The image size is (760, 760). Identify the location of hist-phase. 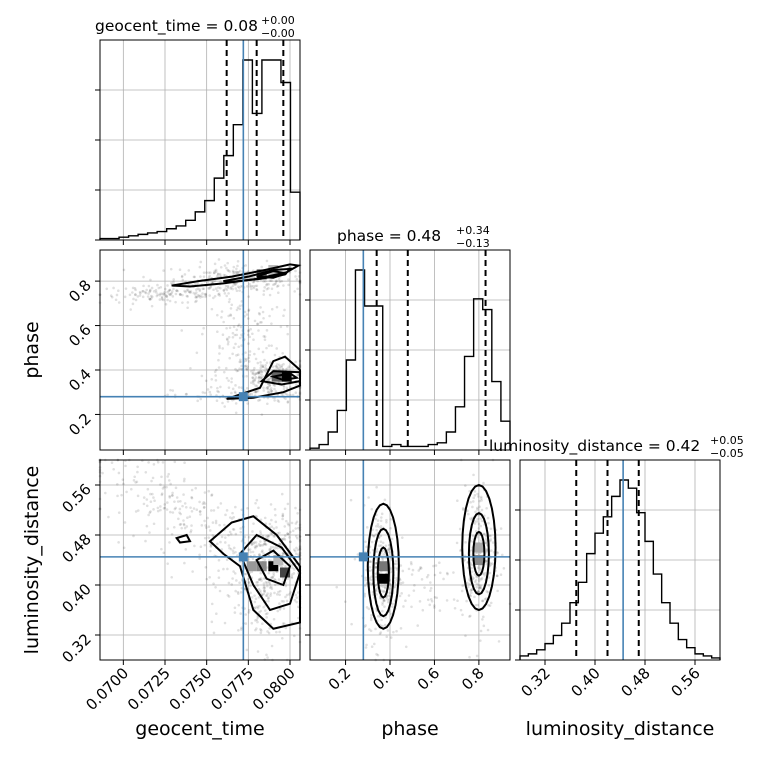
(410, 359).